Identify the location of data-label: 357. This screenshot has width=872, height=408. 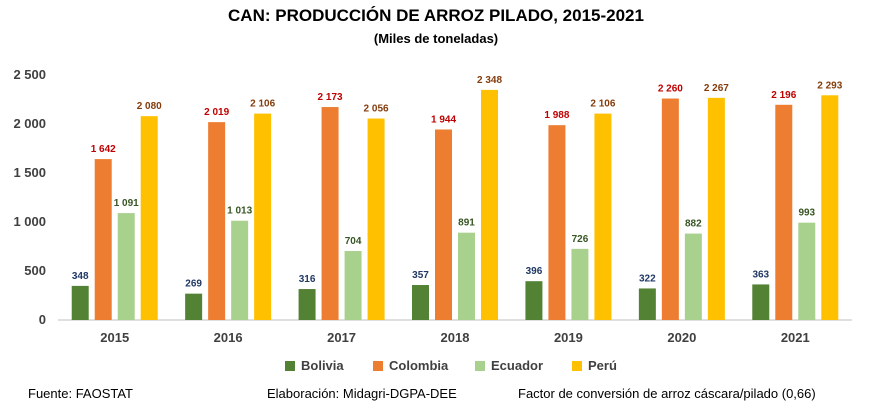
(420, 275).